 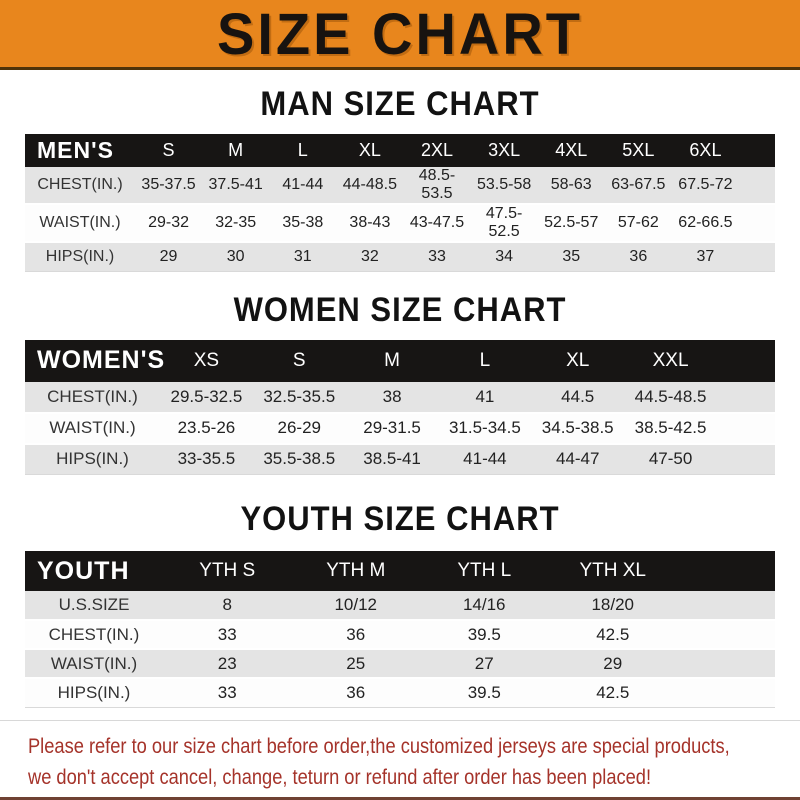 I want to click on size-column-header: M, so click(x=236, y=150).